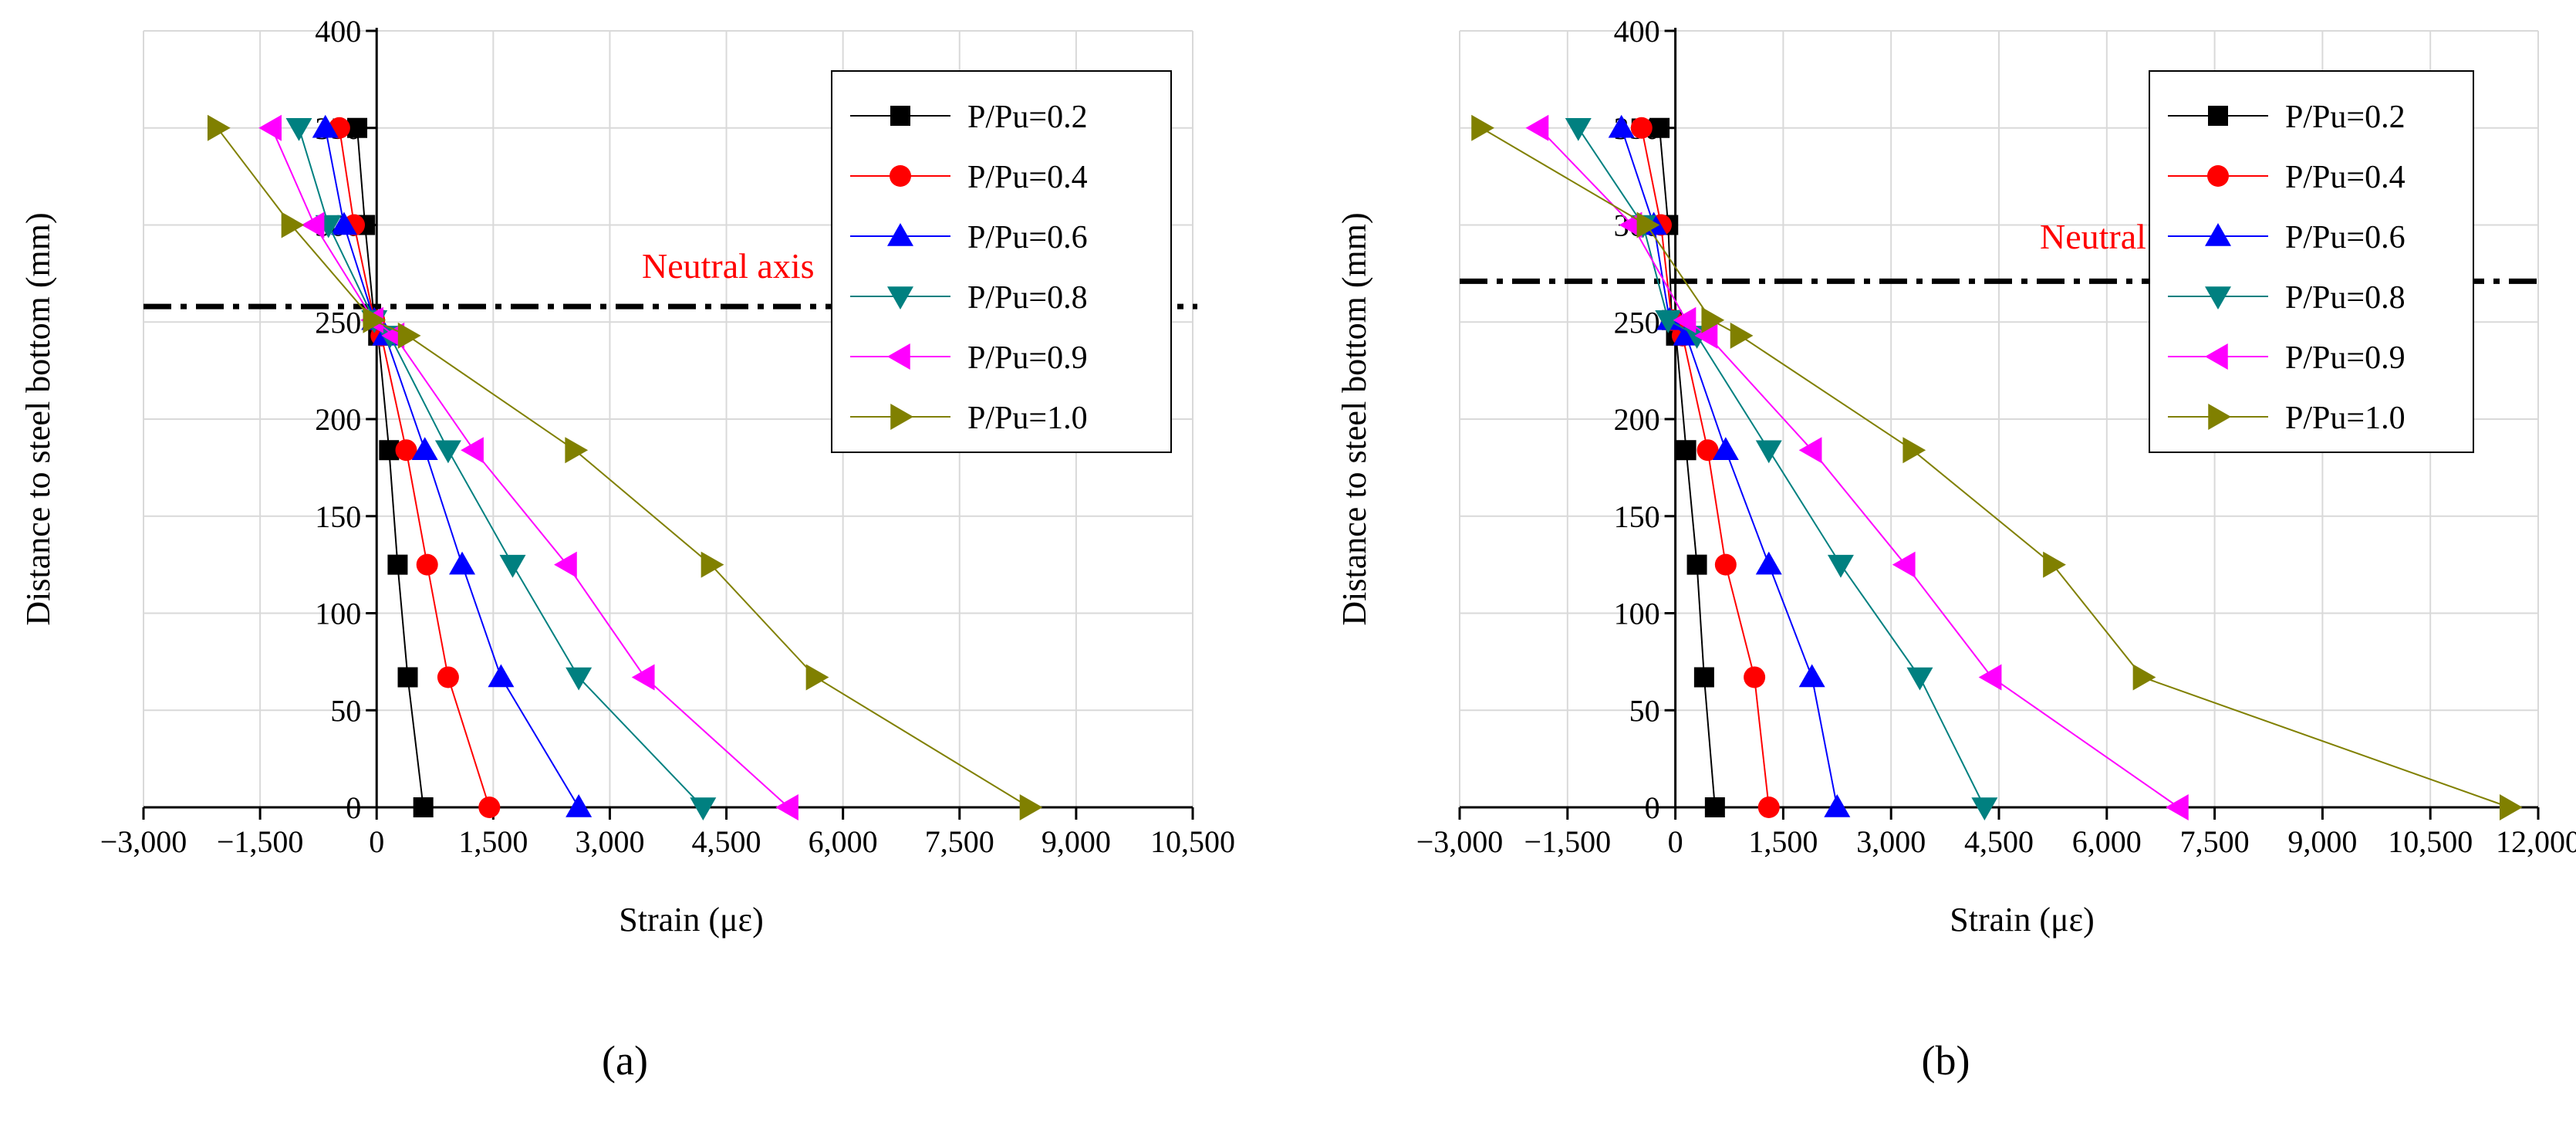 The width and height of the screenshot is (2576, 1123). Describe the element at coordinates (2345, 177) in the screenshot. I see `legend-label: P/Pu=0.4` at that location.